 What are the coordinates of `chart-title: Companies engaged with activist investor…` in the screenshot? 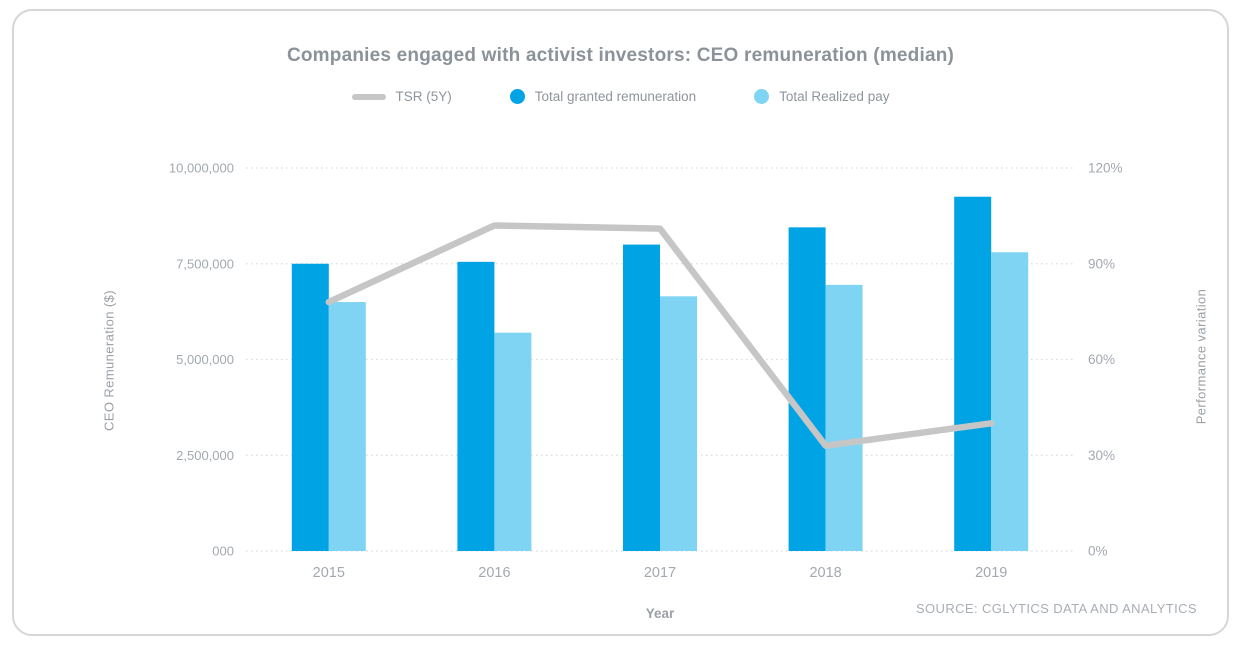 It's located at (620, 55).